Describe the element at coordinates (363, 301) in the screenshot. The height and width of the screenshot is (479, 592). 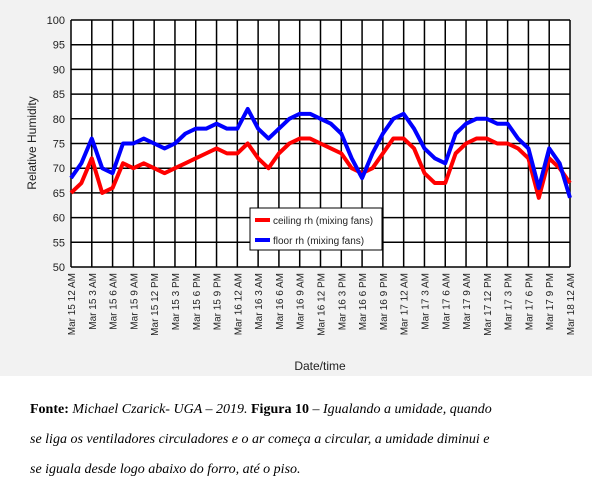
I see `x-tick-label: Mar 16 6 PM` at that location.